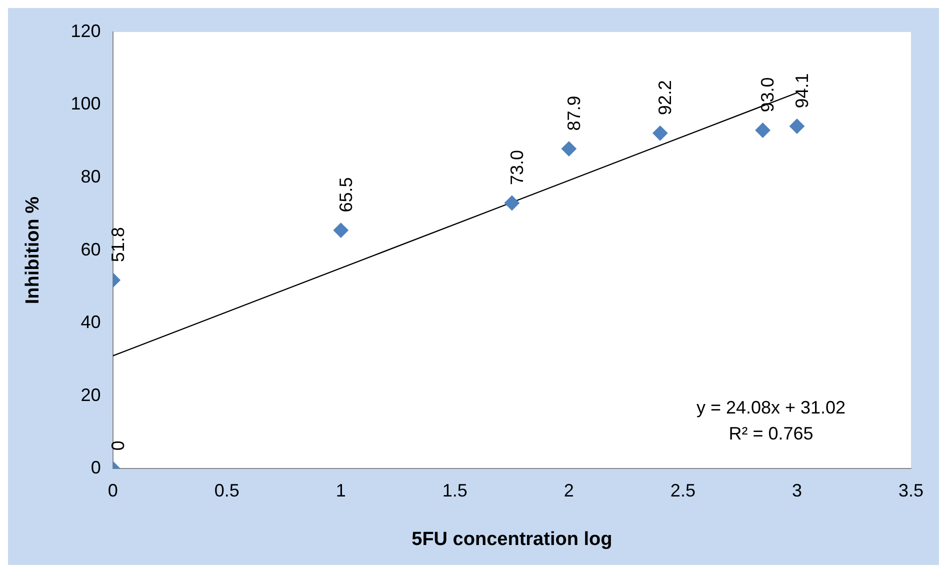 The image size is (947, 573). What do you see at coordinates (341, 490) in the screenshot?
I see `x-tick-label: 1` at bounding box center [341, 490].